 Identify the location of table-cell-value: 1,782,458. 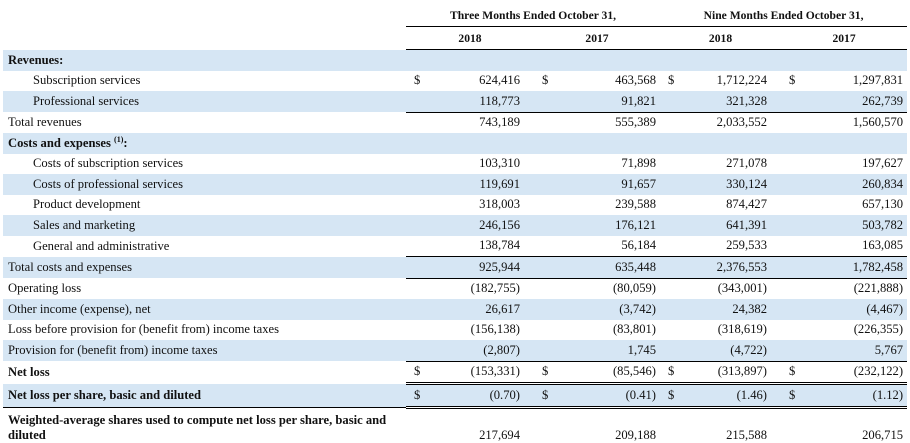
(853, 267).